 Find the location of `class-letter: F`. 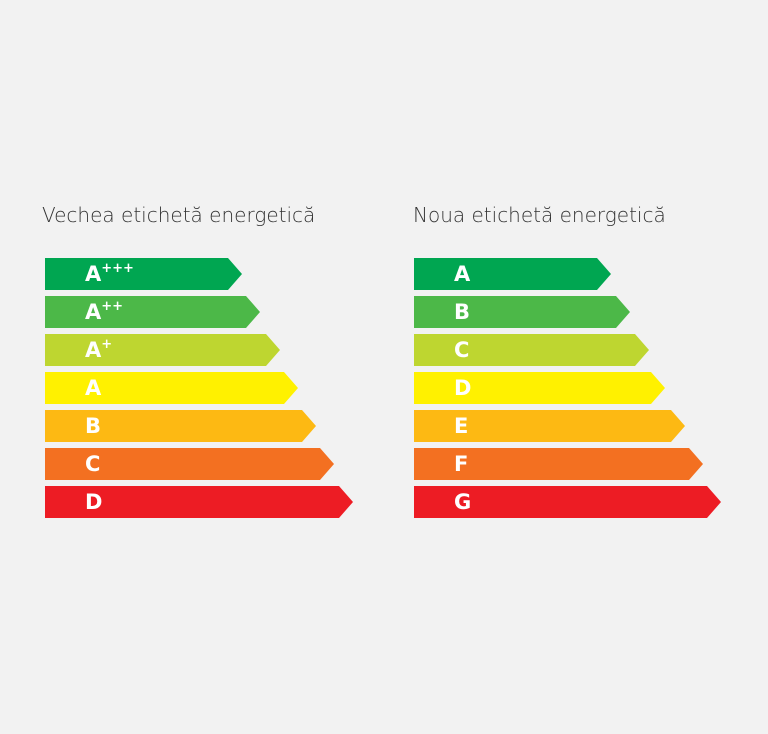

class-letter: F is located at coordinates (461, 464).